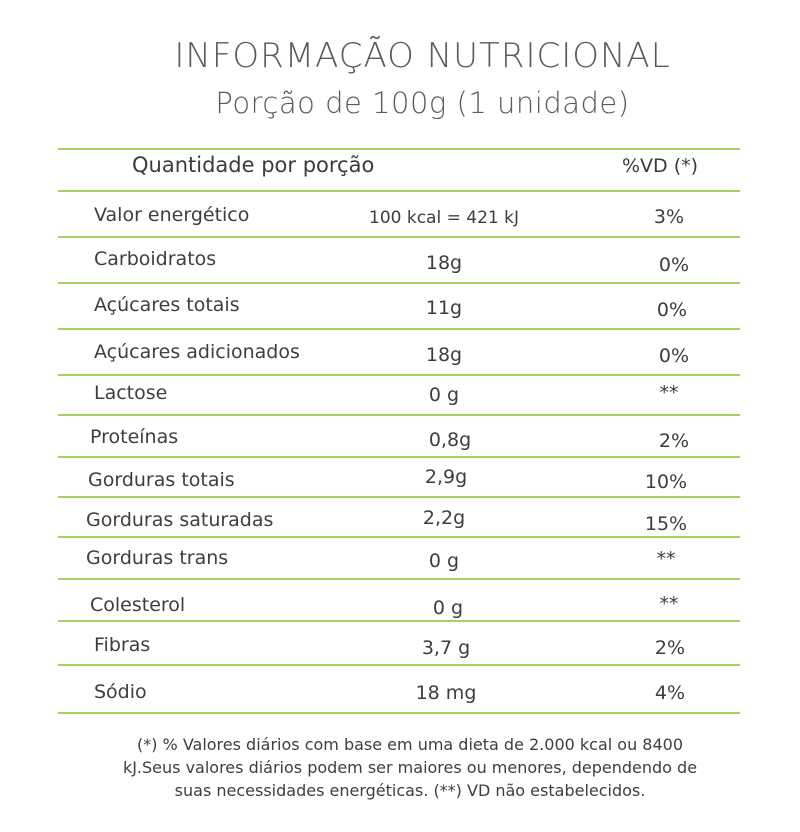 This screenshot has width=800, height=832. What do you see at coordinates (138, 605) in the screenshot?
I see `row-label: Colesterol` at bounding box center [138, 605].